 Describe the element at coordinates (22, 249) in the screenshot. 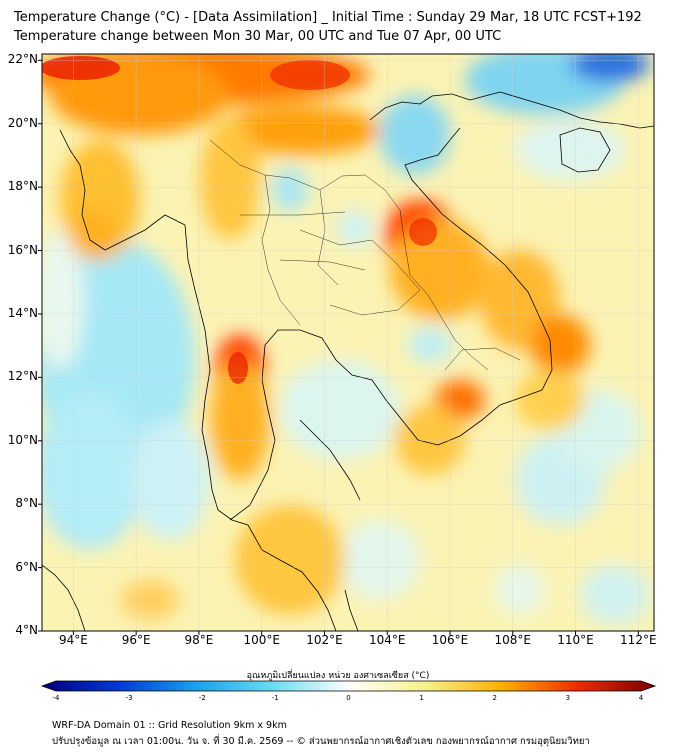

I see `lat-tick-label: 16°N` at that location.